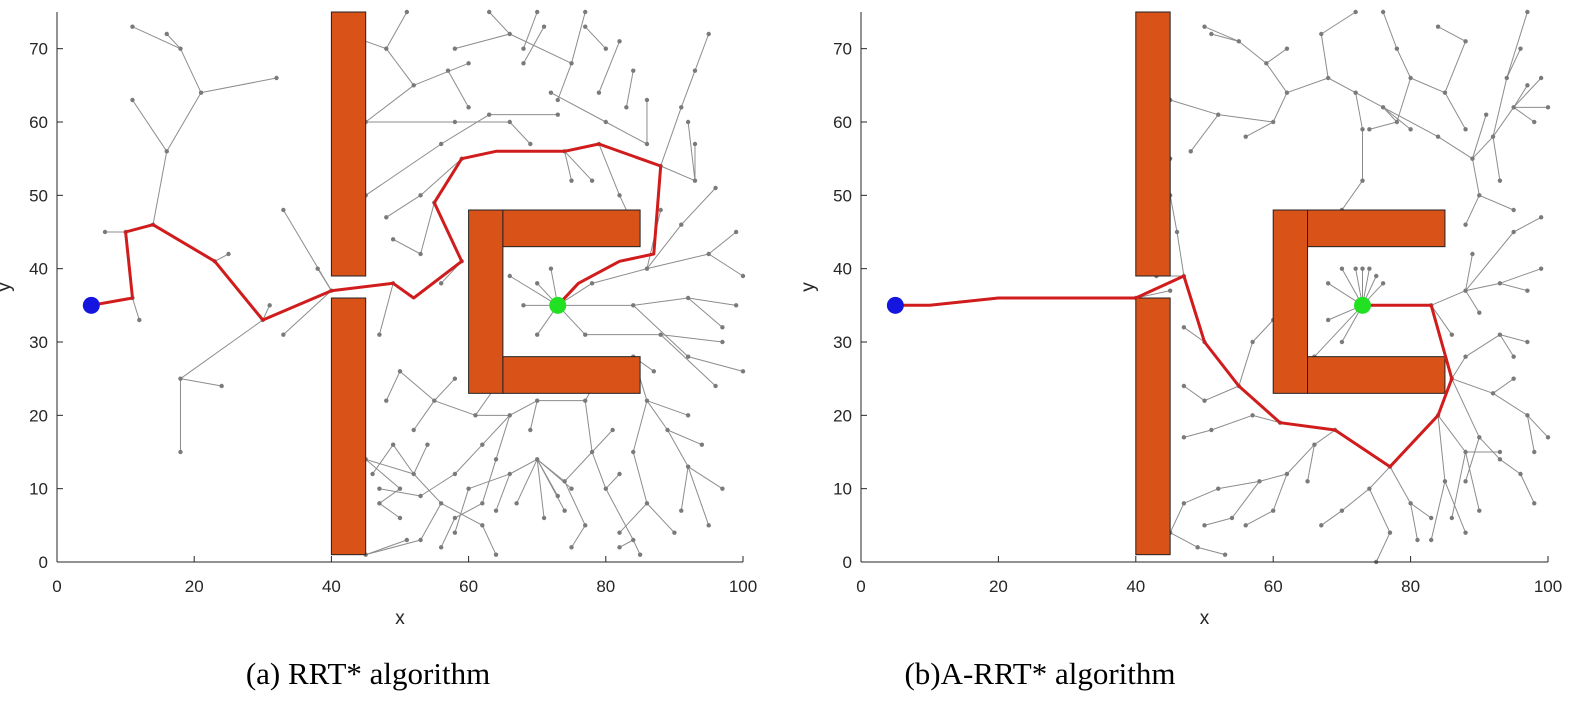 The width and height of the screenshot is (1579, 701). Describe the element at coordinates (842, 415) in the screenshot. I see `y-tick-label: 20` at that location.